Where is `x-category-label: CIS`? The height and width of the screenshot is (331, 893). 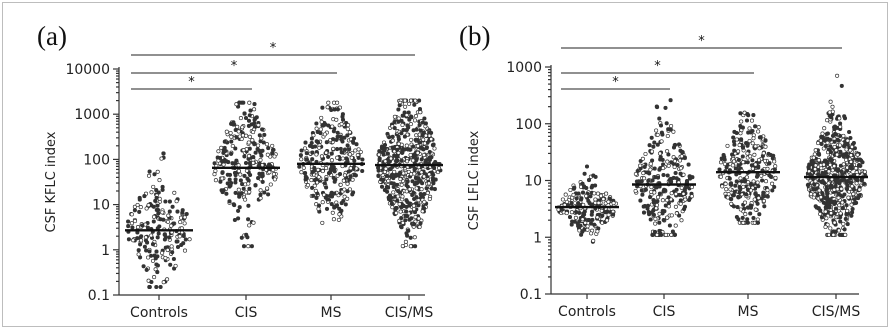
x-category-label: CIS is located at coordinates (246, 313).